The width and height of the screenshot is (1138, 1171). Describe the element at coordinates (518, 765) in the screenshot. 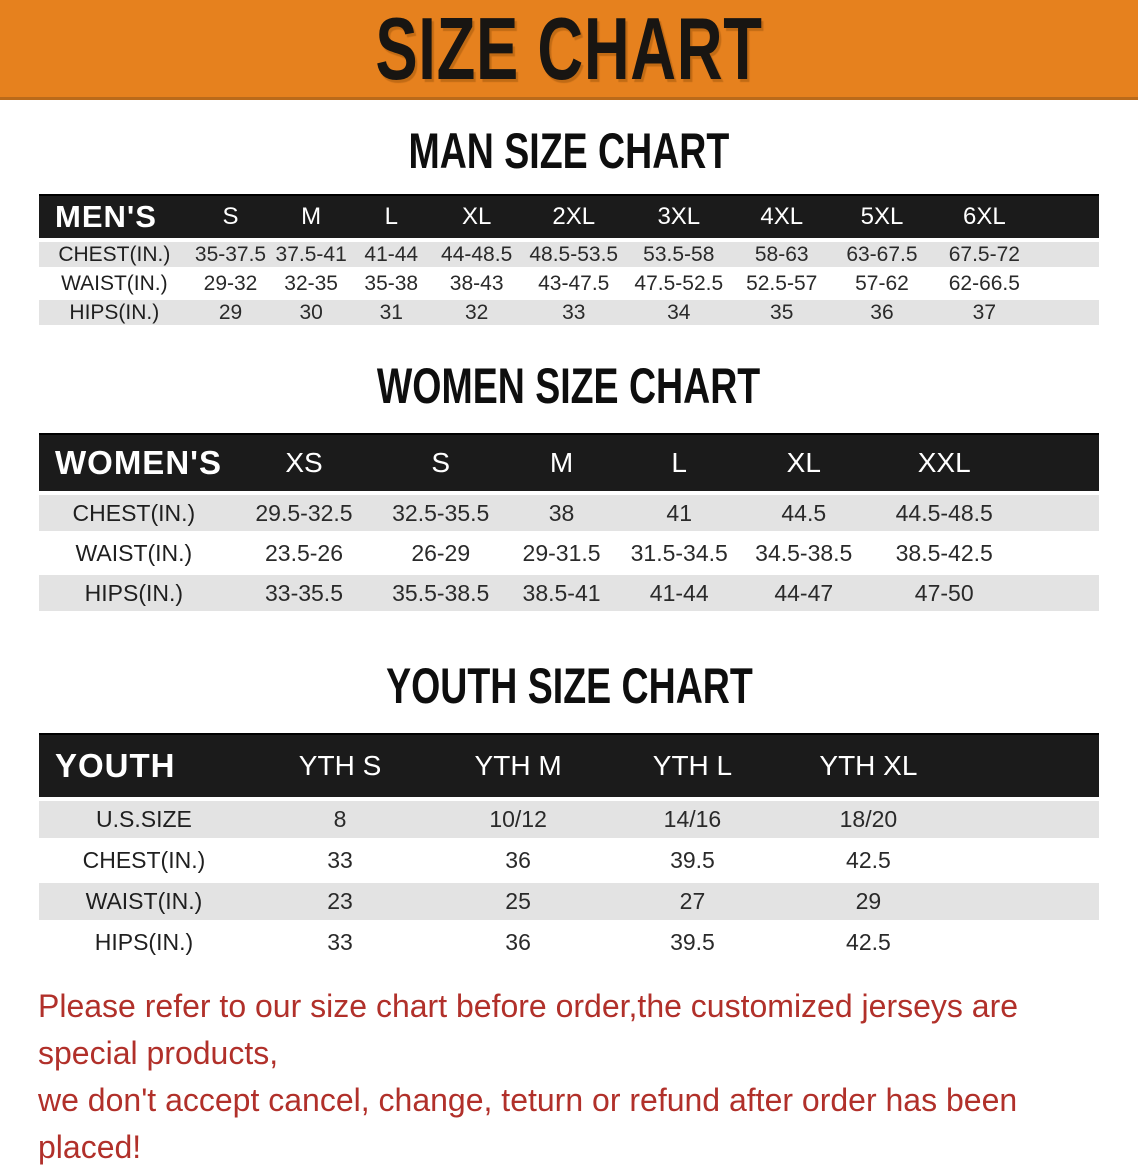

I see `column-header: YTH M` at that location.